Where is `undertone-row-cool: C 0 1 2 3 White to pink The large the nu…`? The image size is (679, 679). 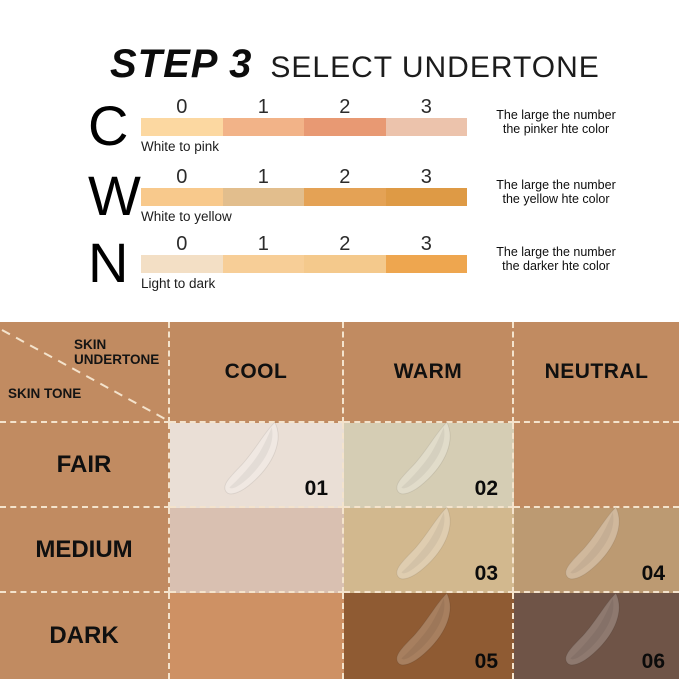
undertone-row-cool: C 0 1 2 3 White to pink The large the nu… is located at coordinates (339, 127).